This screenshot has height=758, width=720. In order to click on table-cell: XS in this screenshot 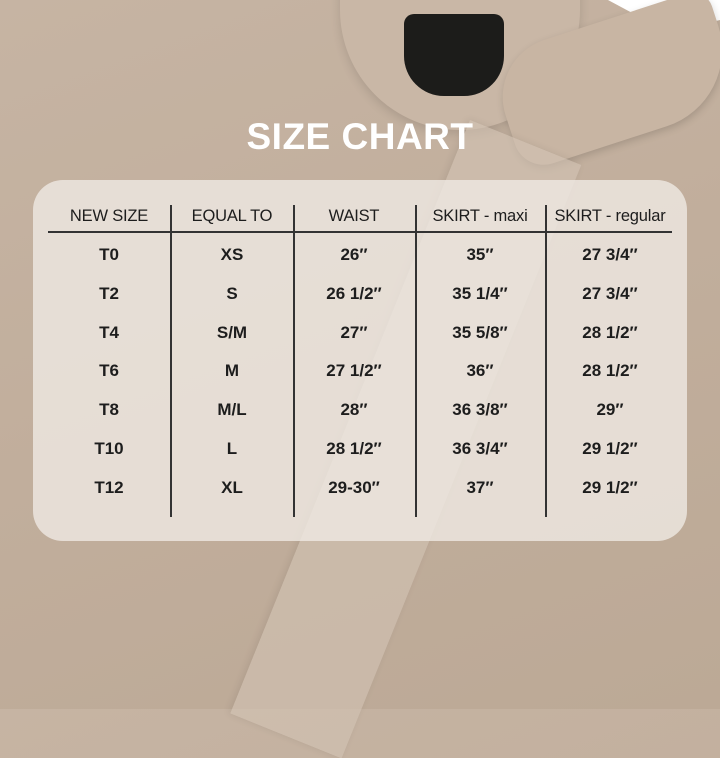, I will do `click(232, 254)`.